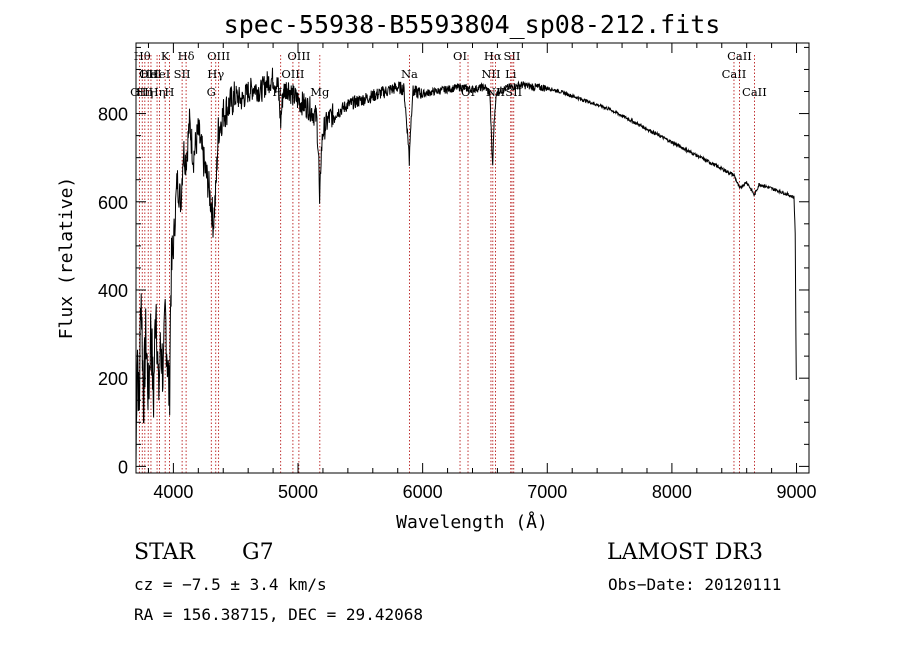 The height and width of the screenshot is (649, 900). Describe the element at coordinates (66, 258) in the screenshot. I see `y-axis-label: Flux (relative)` at that location.